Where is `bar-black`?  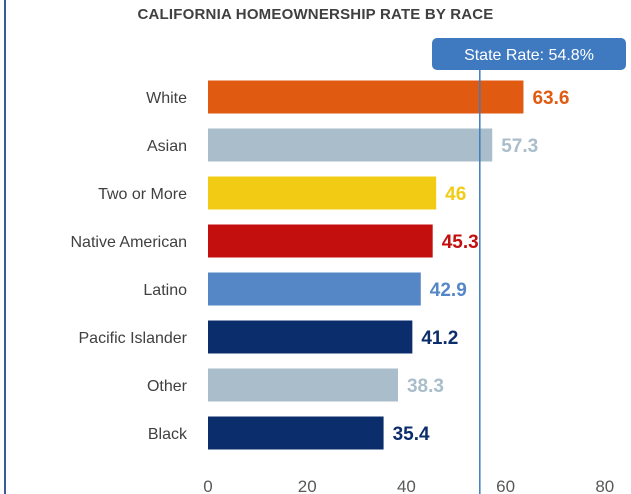 bar-black is located at coordinates (296, 433).